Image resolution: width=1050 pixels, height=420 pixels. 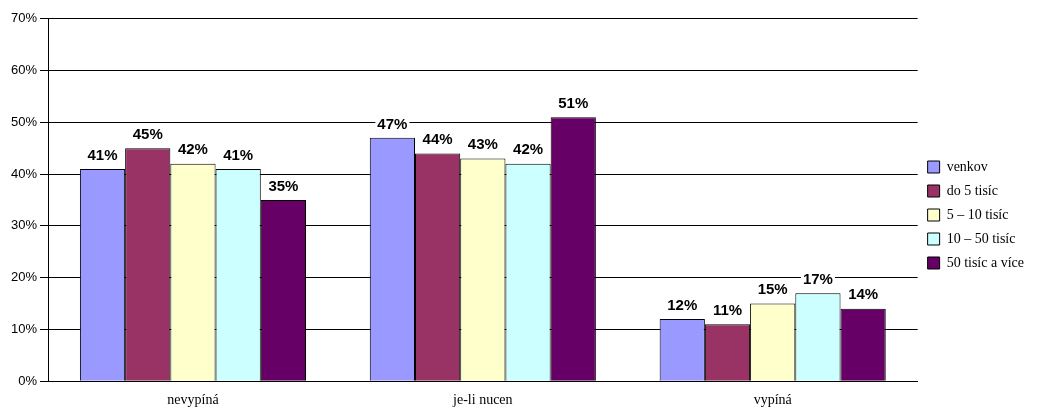 What do you see at coordinates (24, 277) in the screenshot?
I see `y-tick-label: 20%` at bounding box center [24, 277].